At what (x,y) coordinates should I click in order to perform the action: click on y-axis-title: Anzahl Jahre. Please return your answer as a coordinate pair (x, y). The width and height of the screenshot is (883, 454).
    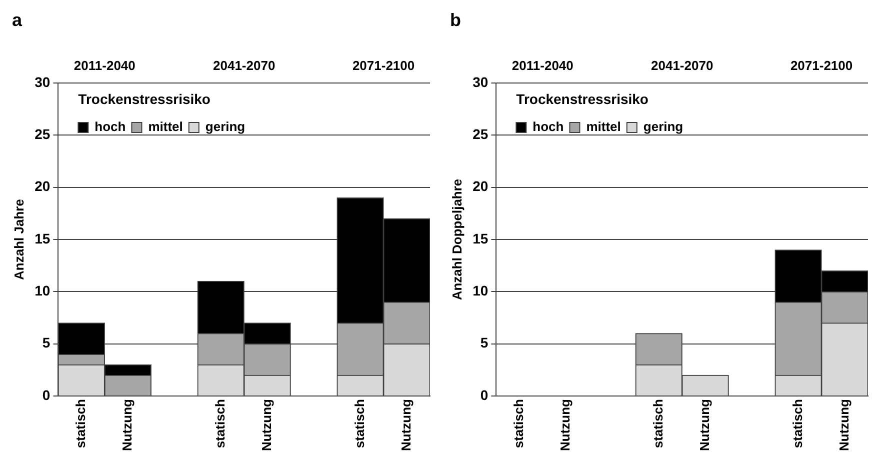
    Looking at the image, I should click on (18, 239).